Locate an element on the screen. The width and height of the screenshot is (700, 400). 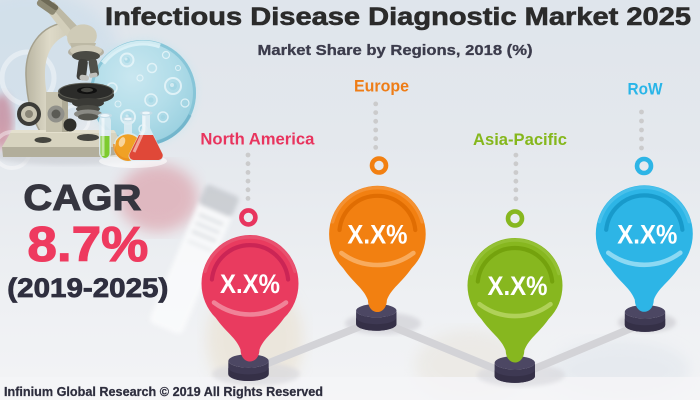
svg-text: (2019-2025) is located at coordinates (87, 288).